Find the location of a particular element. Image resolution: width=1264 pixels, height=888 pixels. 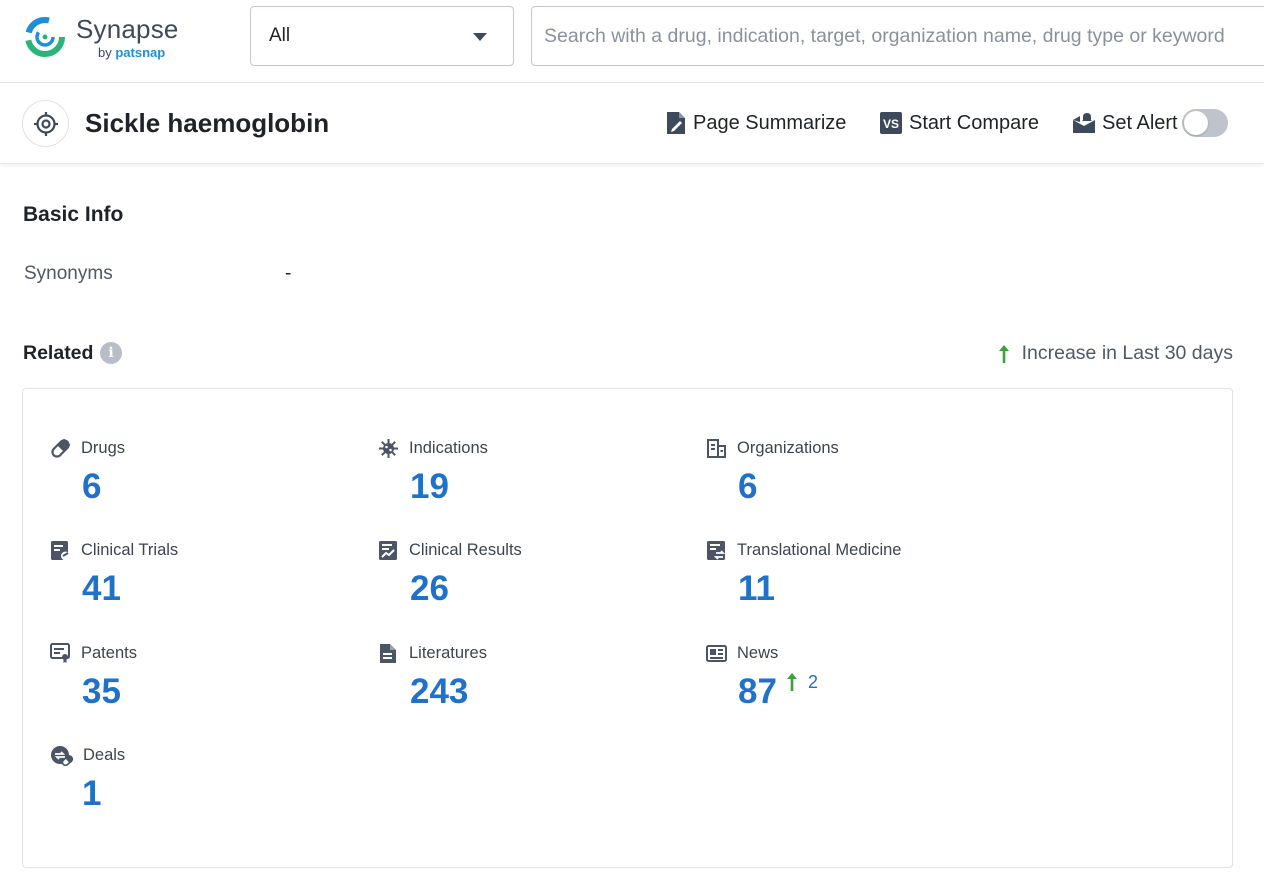

start-compare-button: VS Start Compare is located at coordinates (959, 123).